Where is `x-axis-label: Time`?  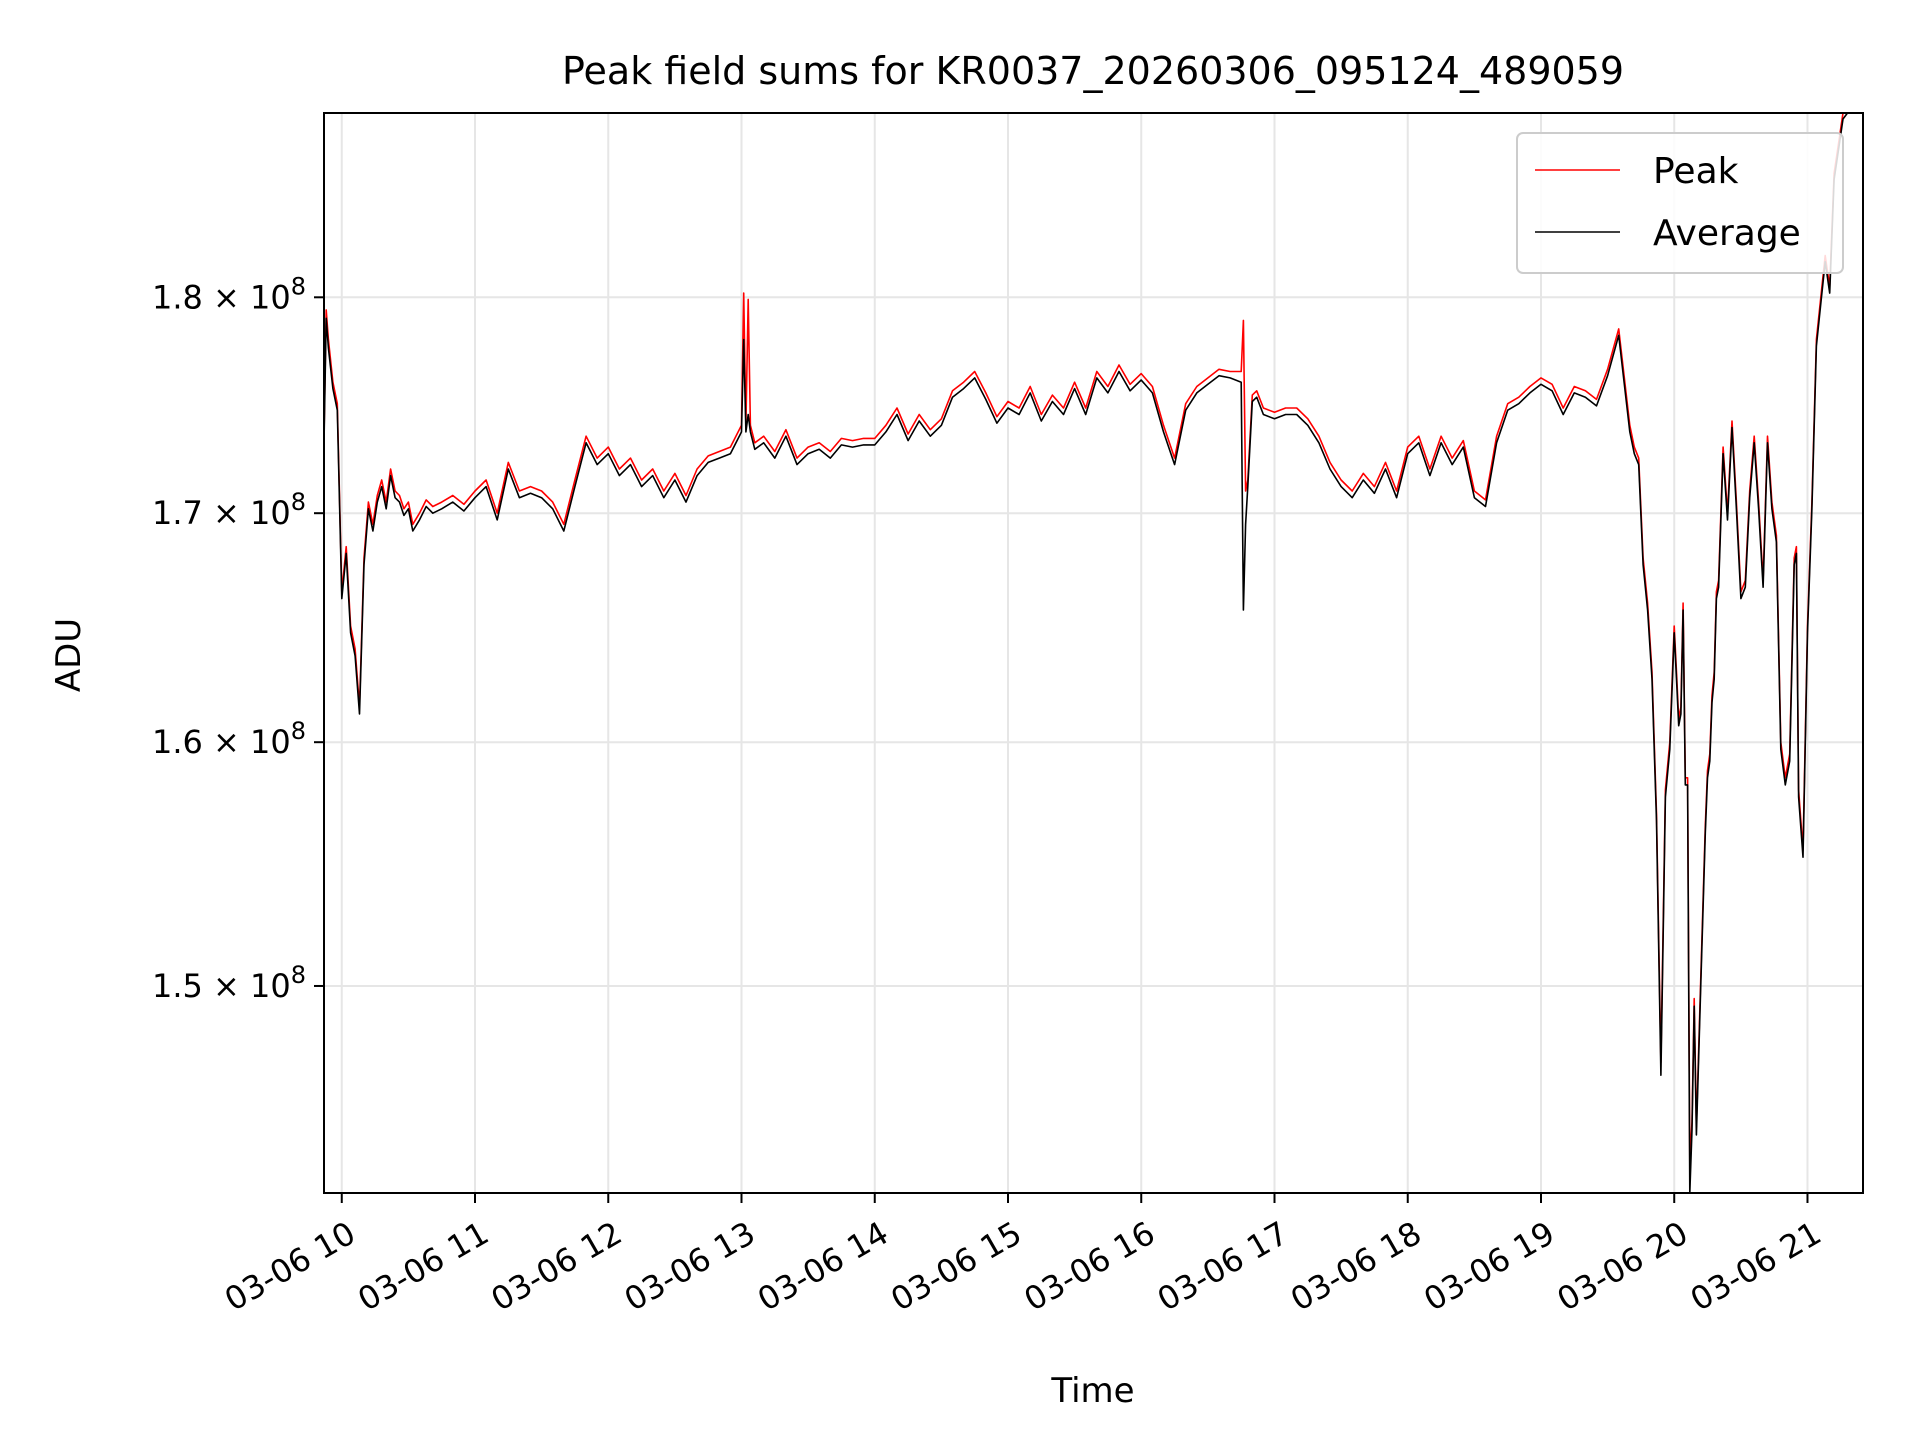 x-axis-label: Time is located at coordinates (1092, 1391).